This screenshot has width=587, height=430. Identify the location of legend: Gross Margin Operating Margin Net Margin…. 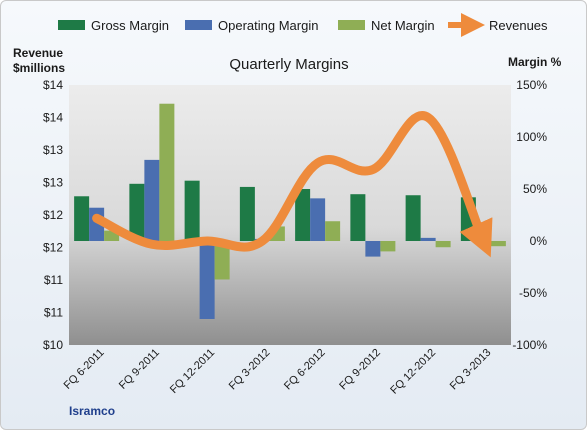
(303, 25).